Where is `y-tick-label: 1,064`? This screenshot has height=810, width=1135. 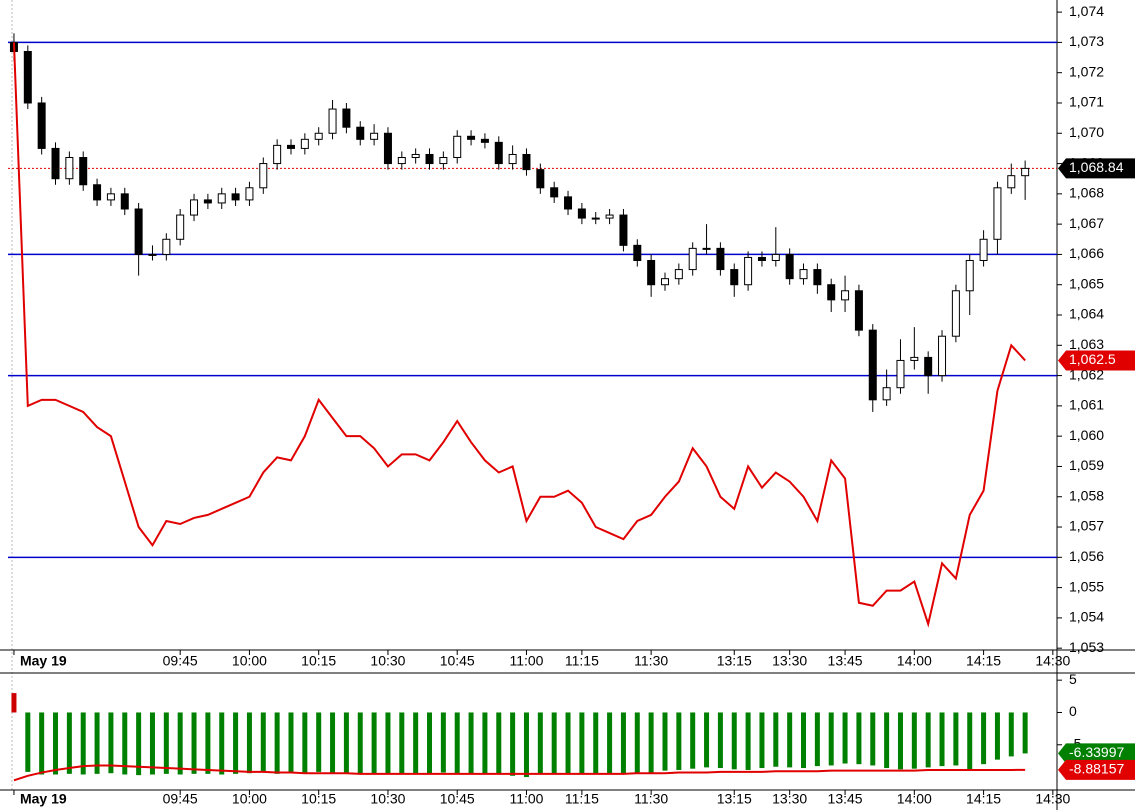 y-tick-label: 1,064 is located at coordinates (1086, 314).